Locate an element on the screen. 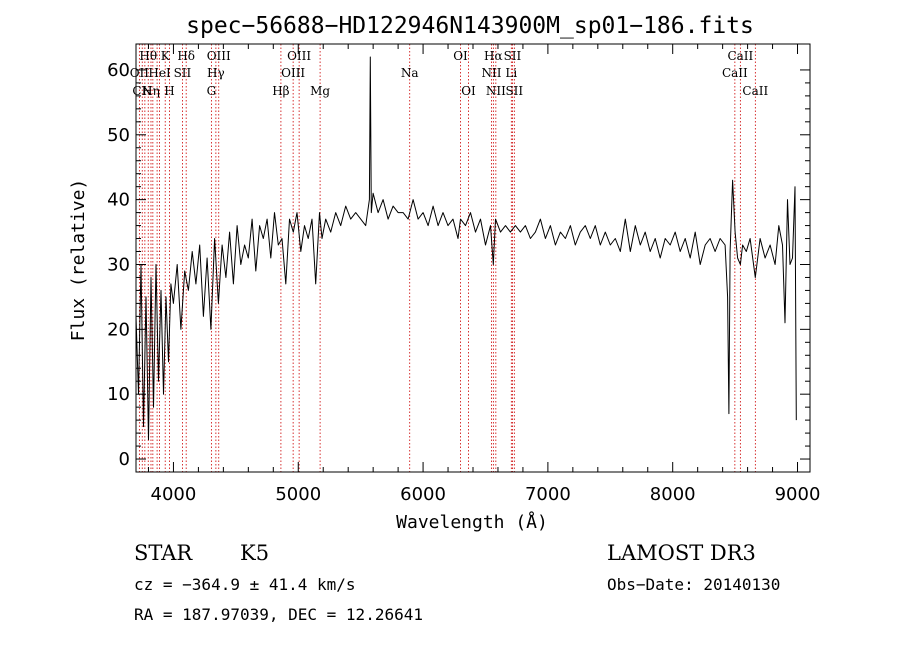 This screenshot has height=649, width=900. line-marker-label: Hη is located at coordinates (151, 91).